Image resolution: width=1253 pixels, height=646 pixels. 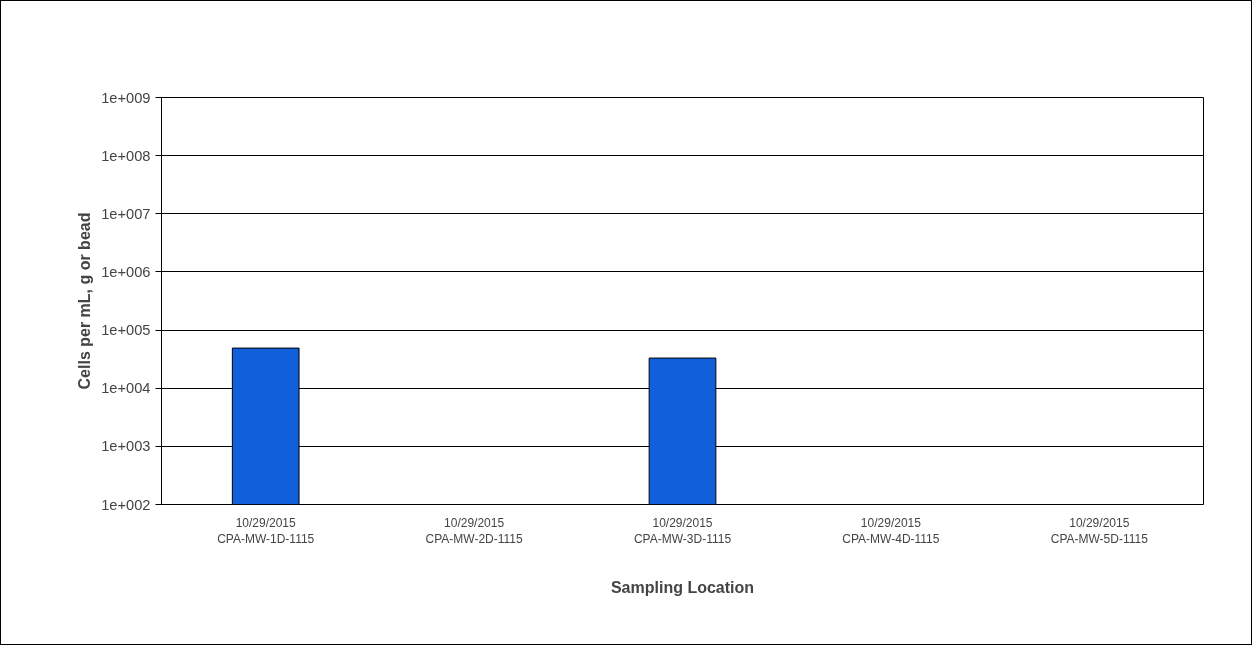 What do you see at coordinates (1099, 531) in the screenshot?
I see `x-tick-label: 10/29/2015 CPA-MW-5D-1115` at bounding box center [1099, 531].